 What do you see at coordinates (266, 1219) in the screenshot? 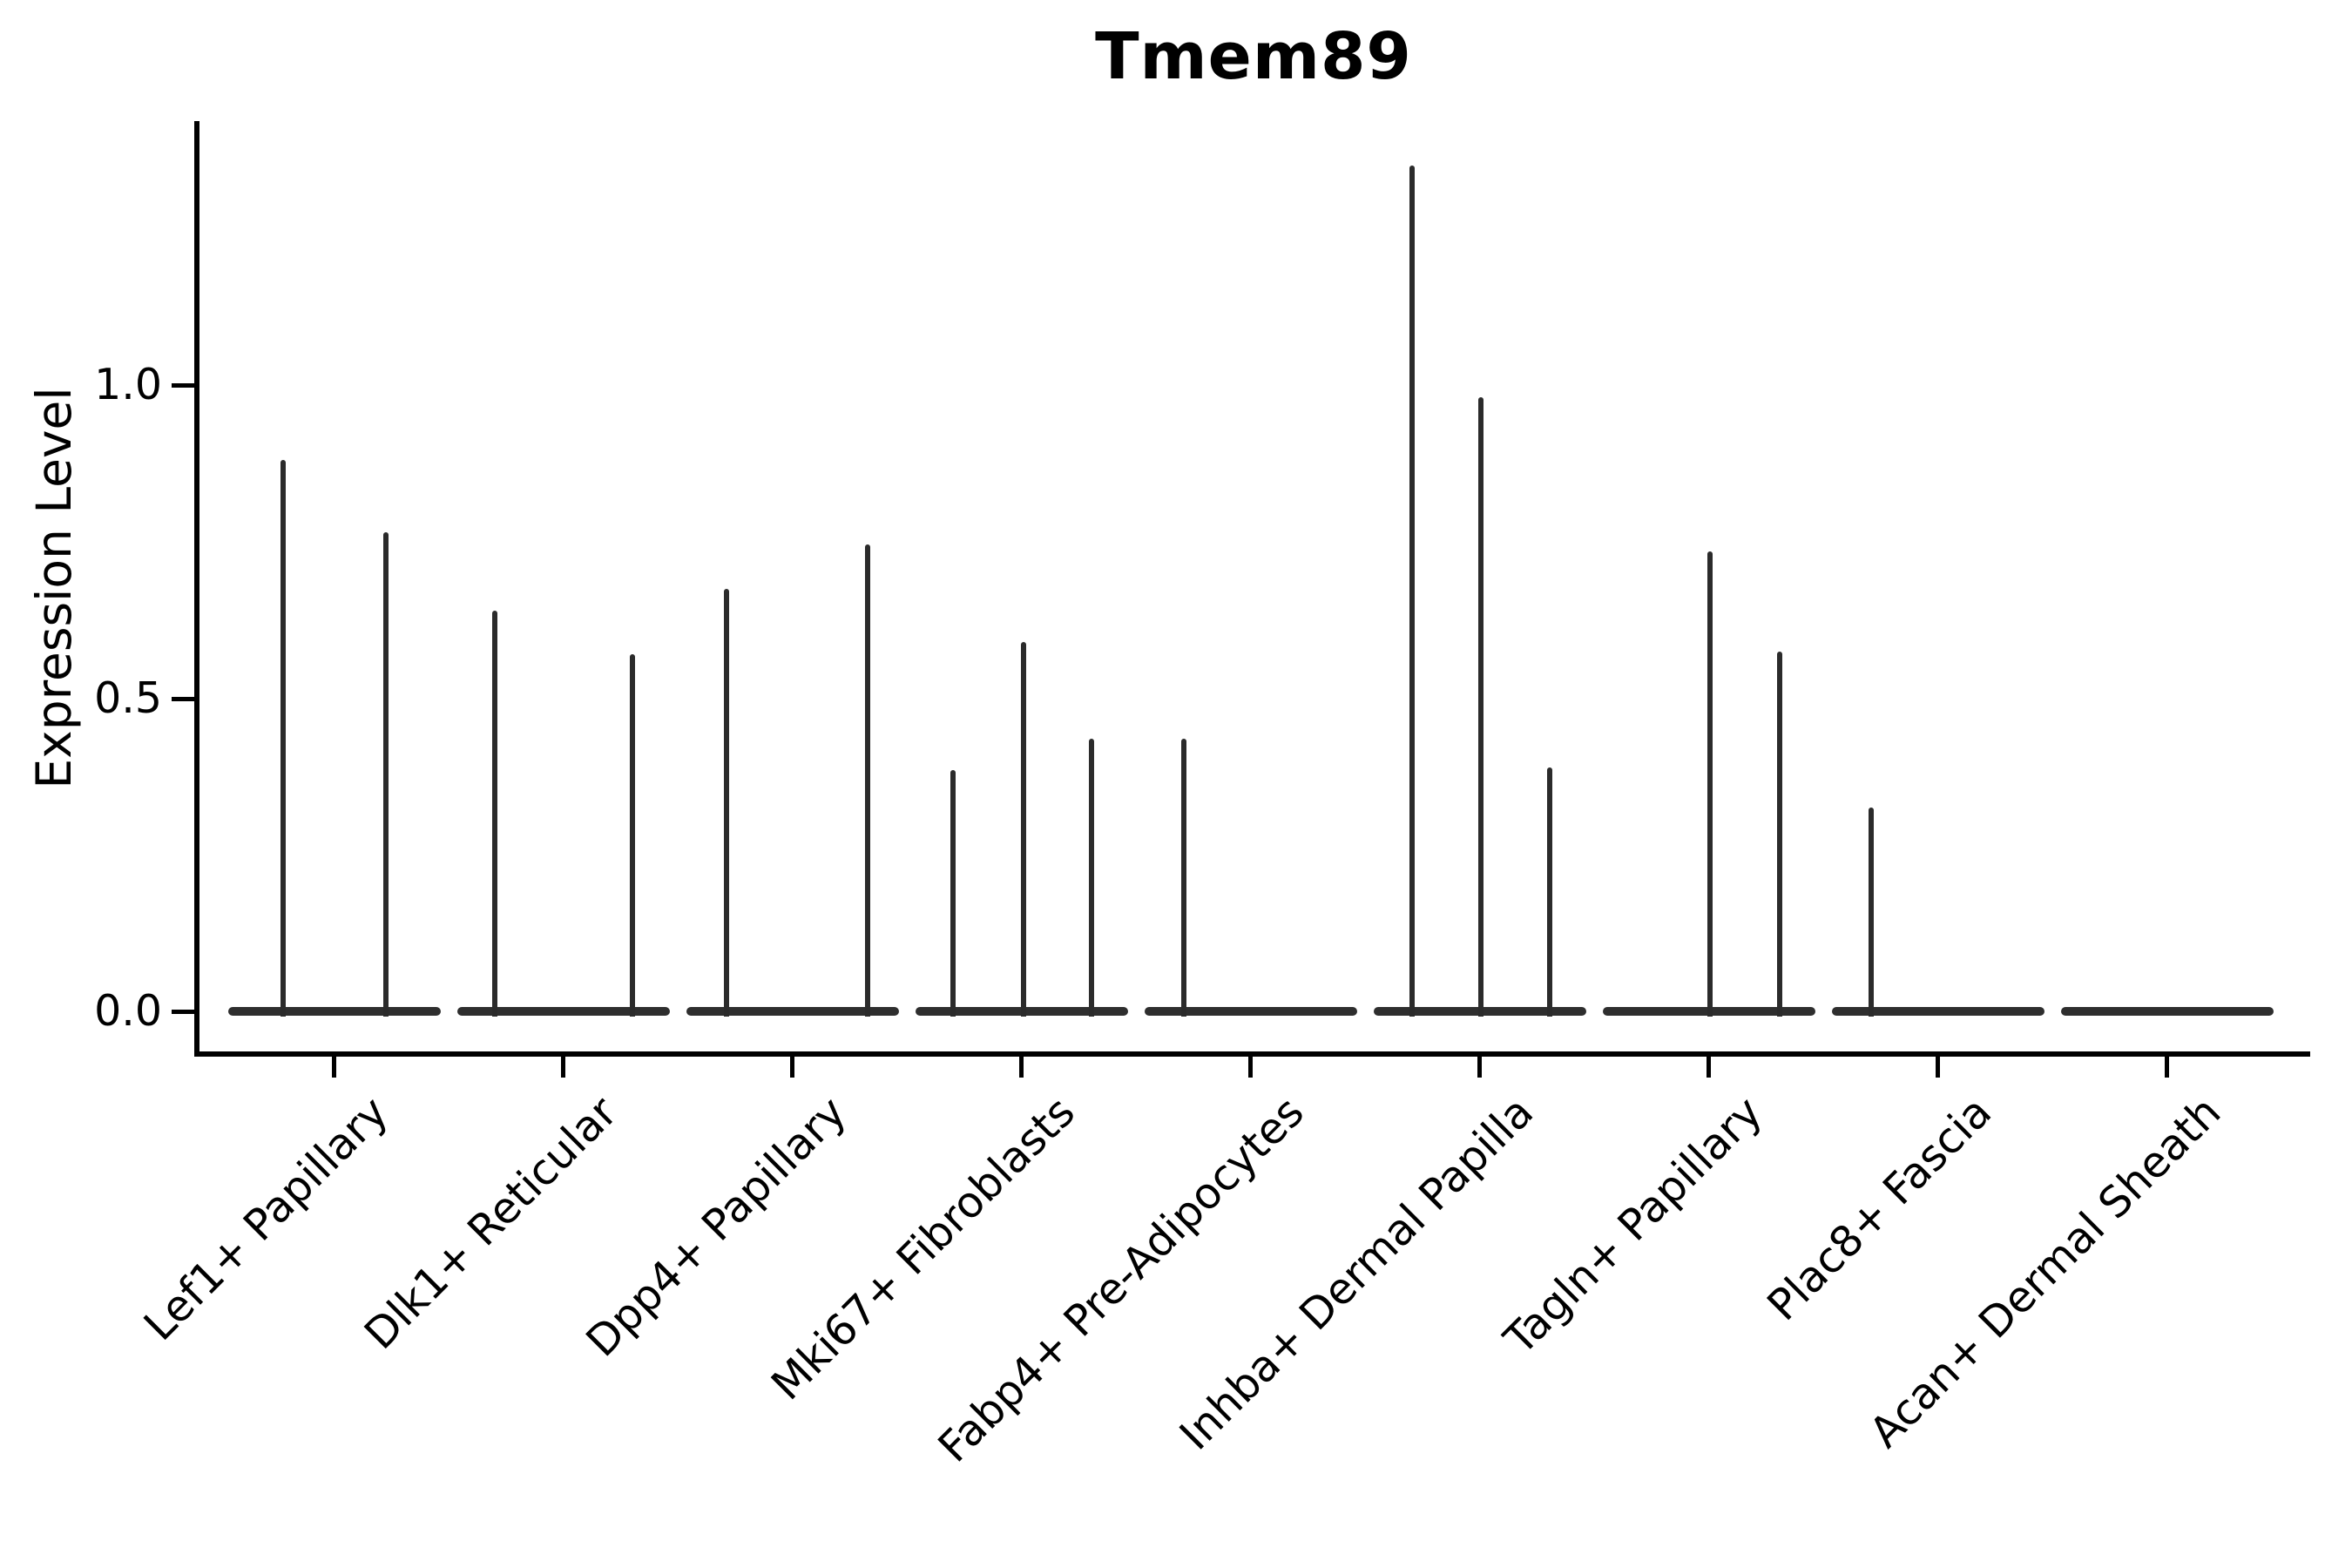
I see `x-tick-label: Lef1+ Papillary` at bounding box center [266, 1219].